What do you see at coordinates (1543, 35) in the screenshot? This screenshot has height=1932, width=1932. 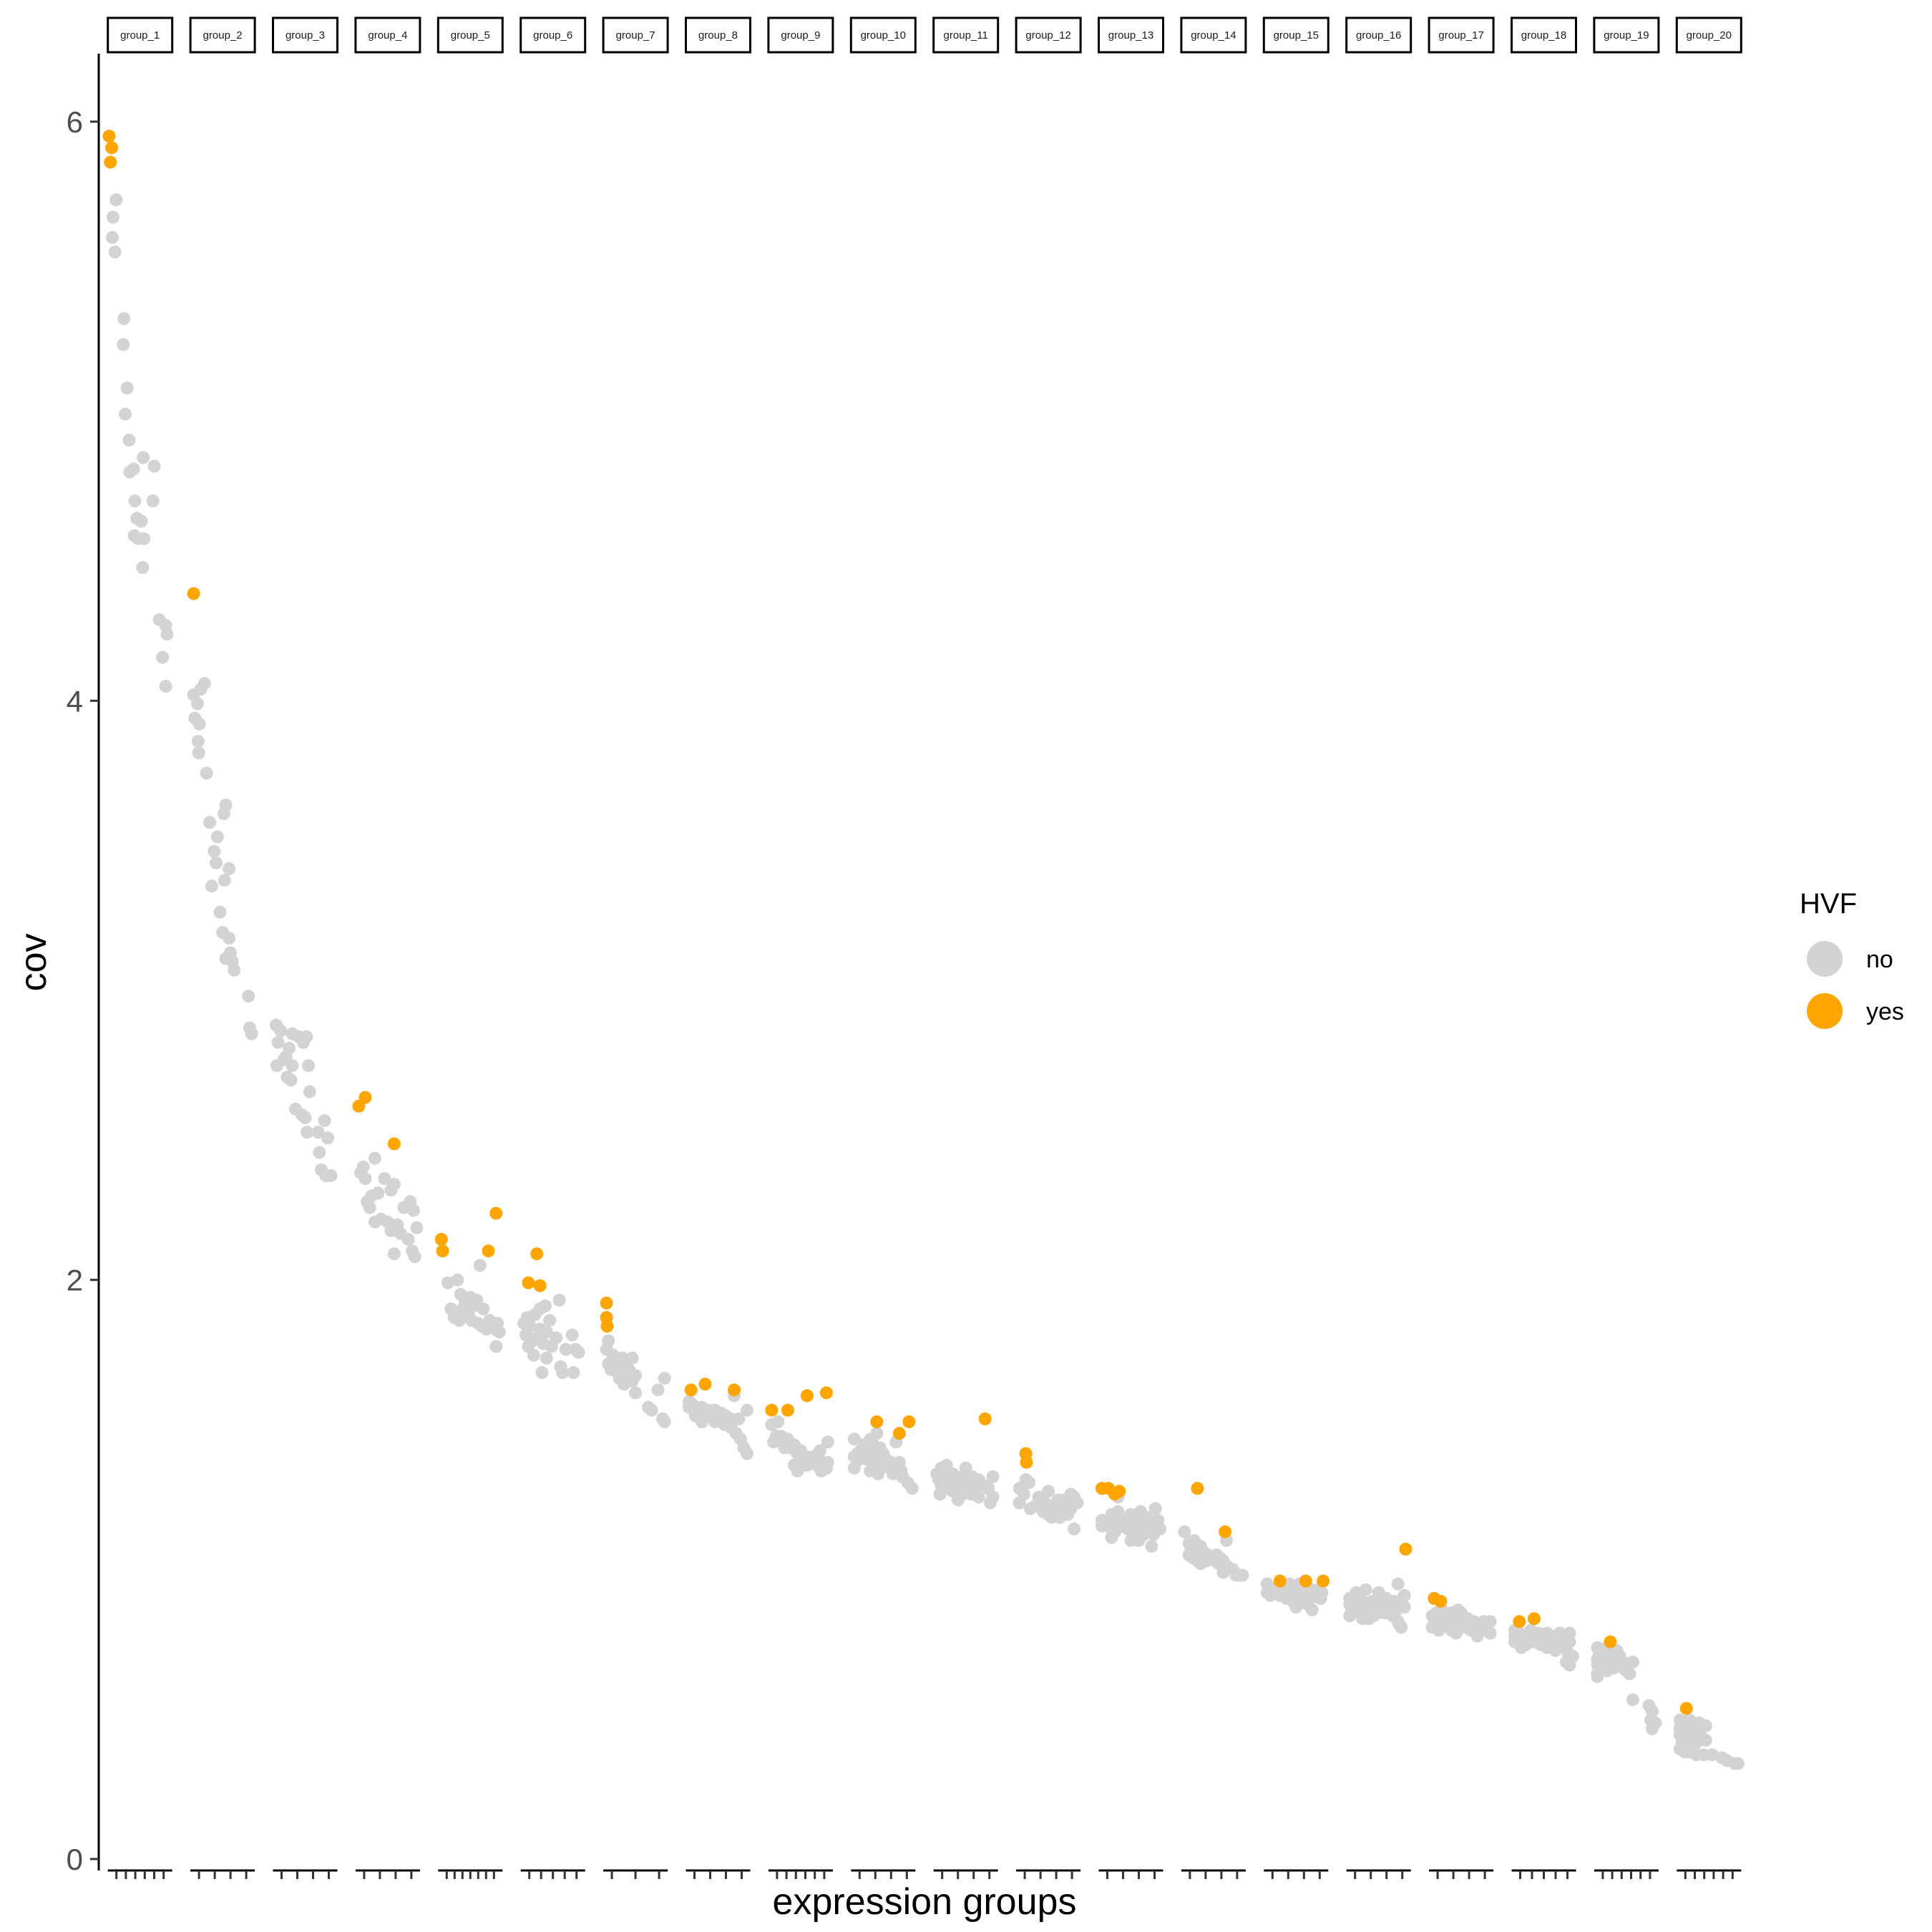 I see `facet-strip-label: group_18` at bounding box center [1543, 35].